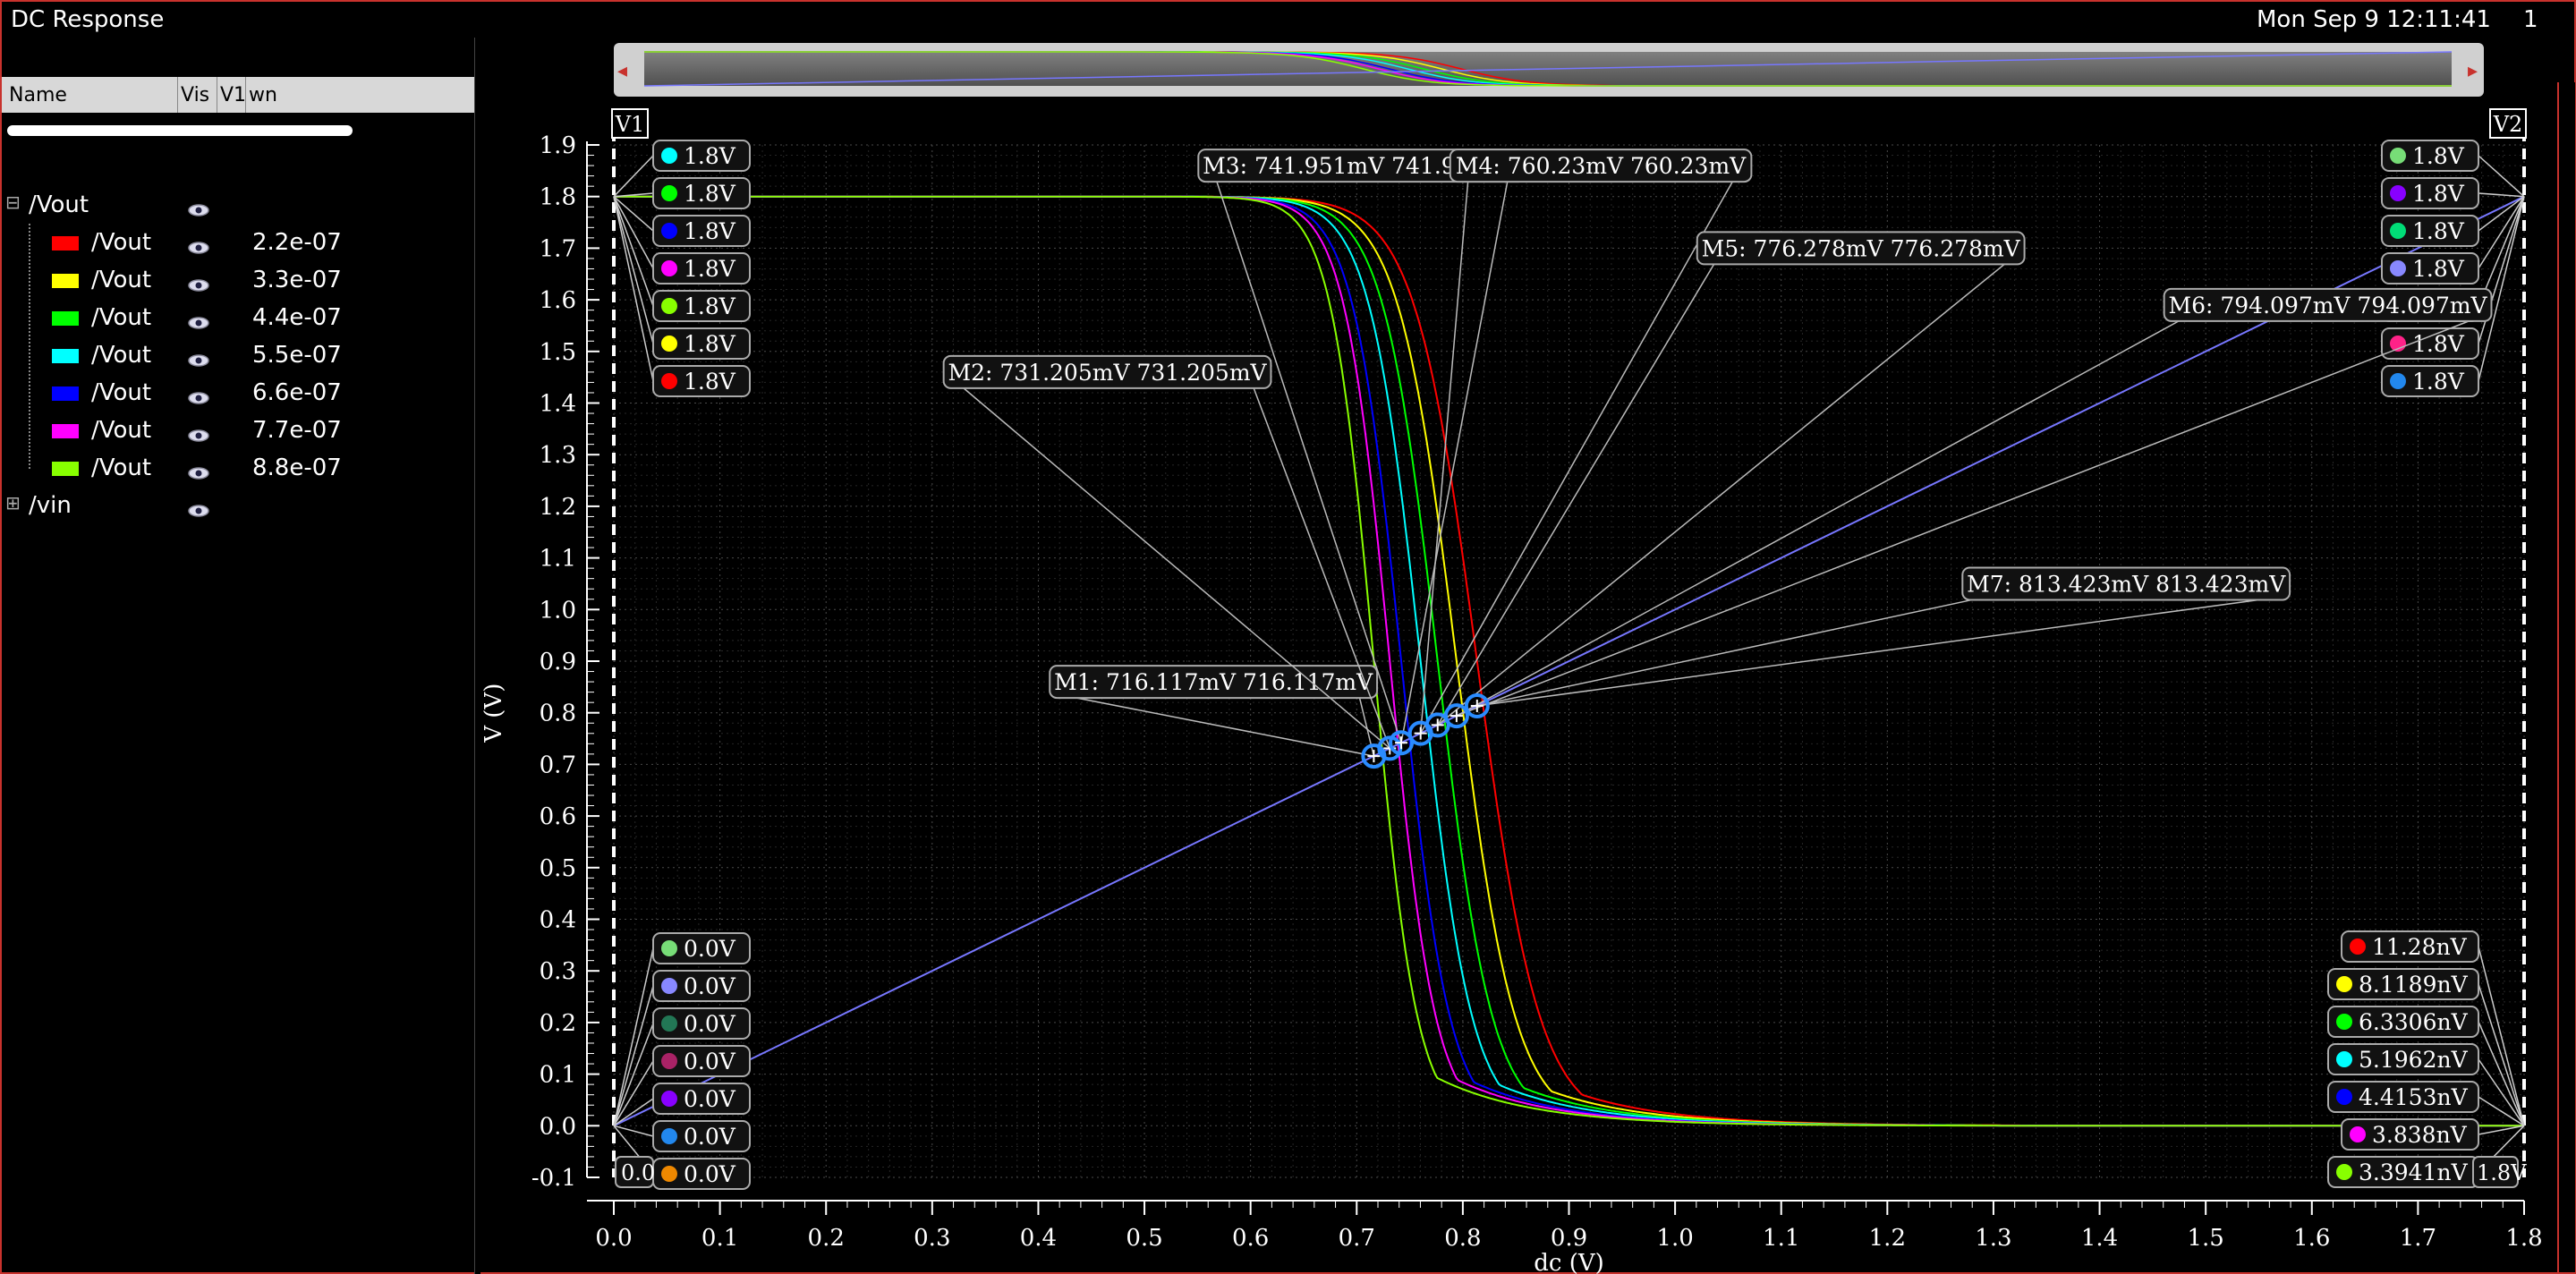 The width and height of the screenshot is (2576, 1274). What do you see at coordinates (239, 505) in the screenshot?
I see `legend-group: ⊞ /vin` at bounding box center [239, 505].